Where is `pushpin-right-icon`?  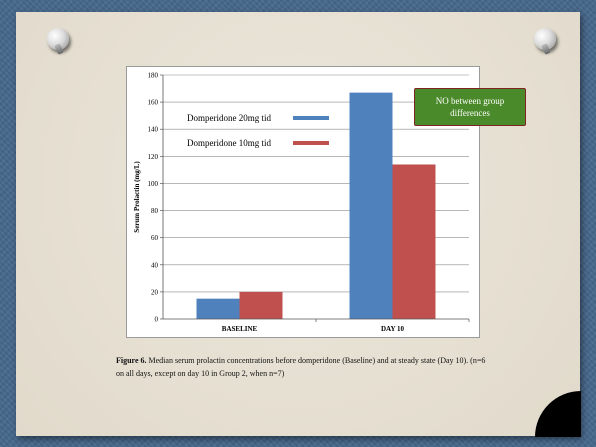 pushpin-right-icon is located at coordinates (545, 39).